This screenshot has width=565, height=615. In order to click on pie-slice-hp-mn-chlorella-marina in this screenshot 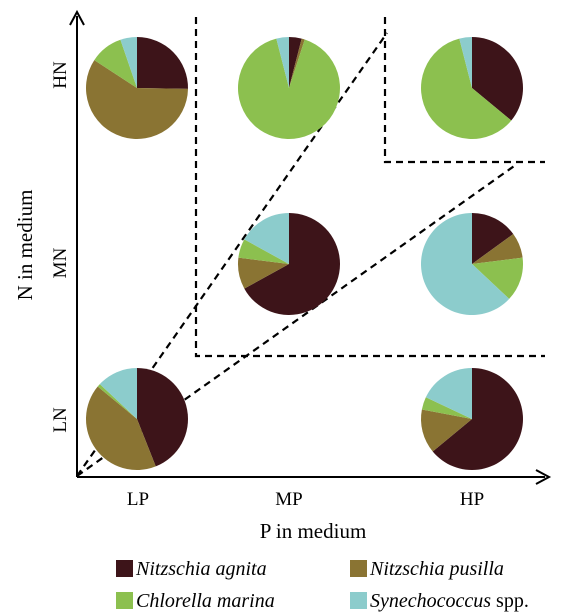, I will do `click(498, 278)`.